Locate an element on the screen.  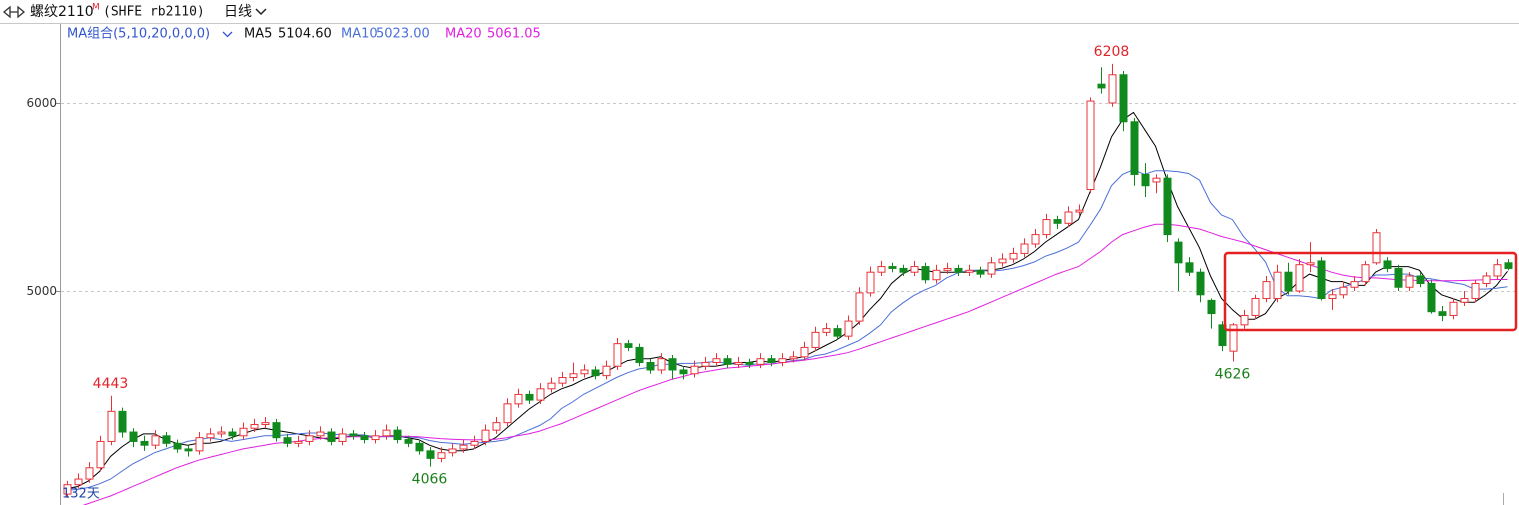
legend-value: 5023.00 is located at coordinates (403, 34).